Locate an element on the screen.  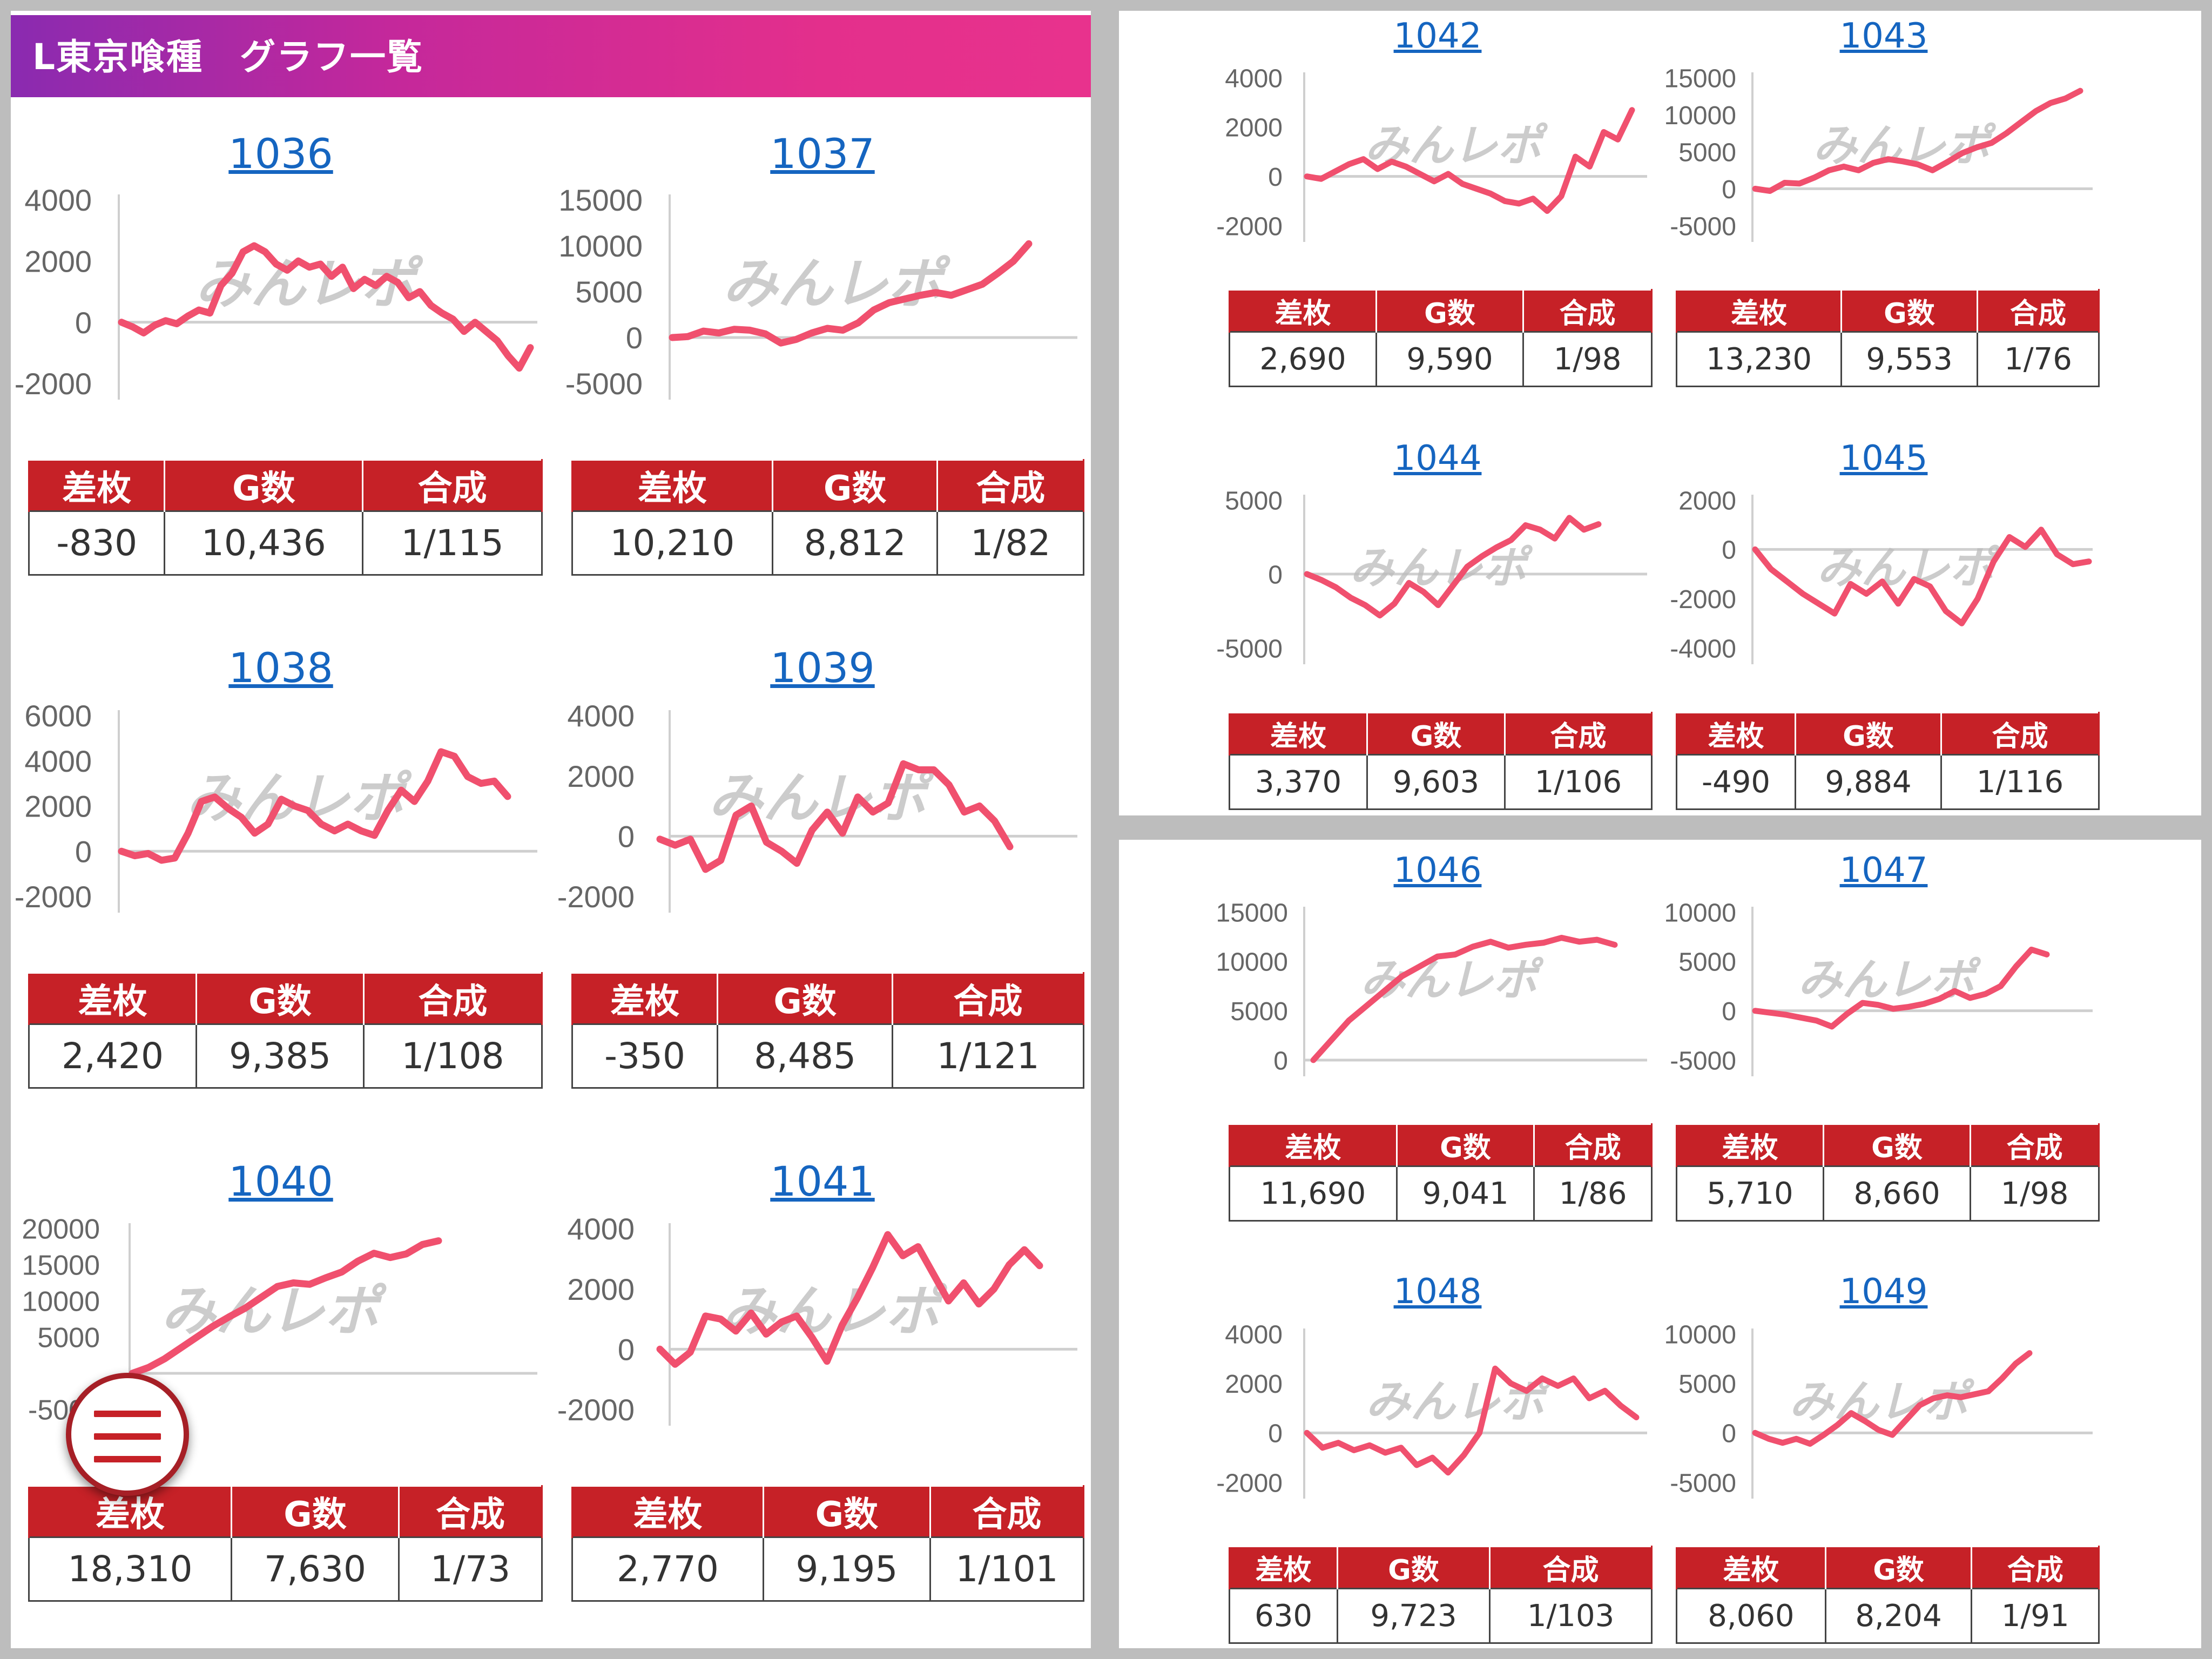
stats-value-cell: 1/115 is located at coordinates (452, 543).